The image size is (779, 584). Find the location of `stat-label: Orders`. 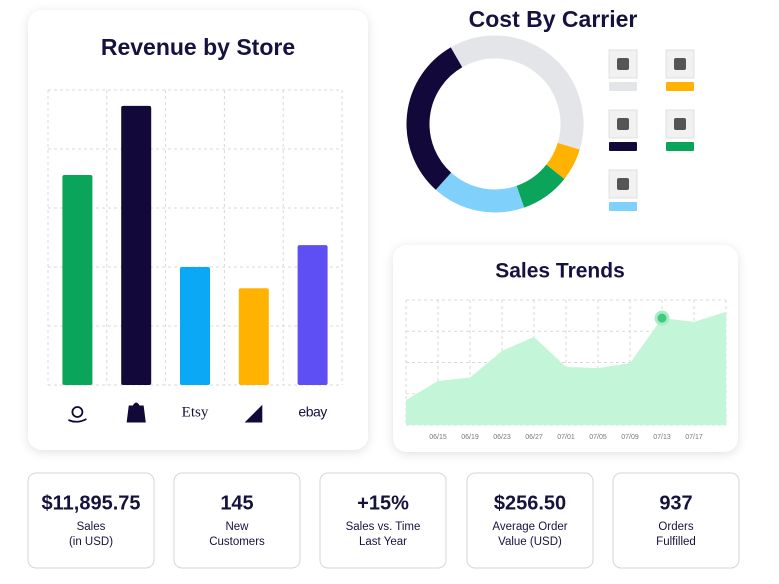

stat-label: Orders is located at coordinates (675, 527).